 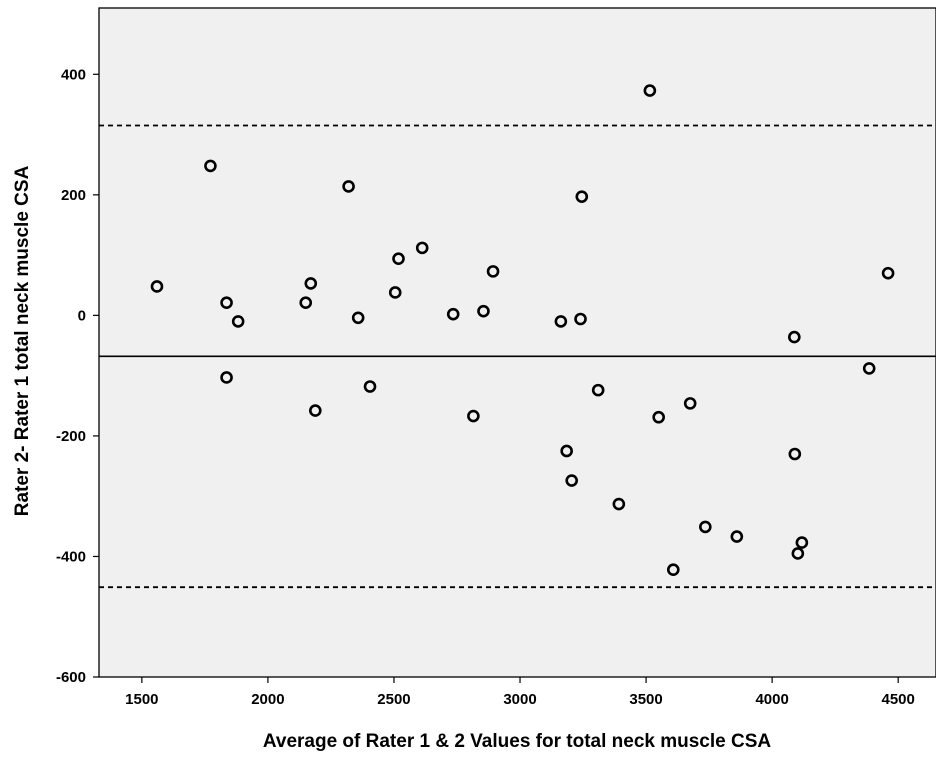 What do you see at coordinates (267, 699) in the screenshot?
I see `x-tick-label: 2000` at bounding box center [267, 699].